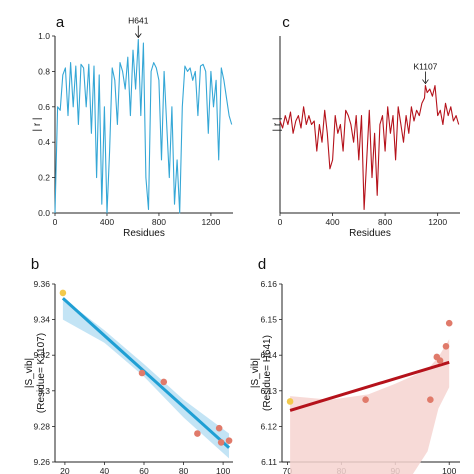  What do you see at coordinates (159, 222) in the screenshot?
I see `x-tick-label-a-2: 800` at bounding box center [159, 222].